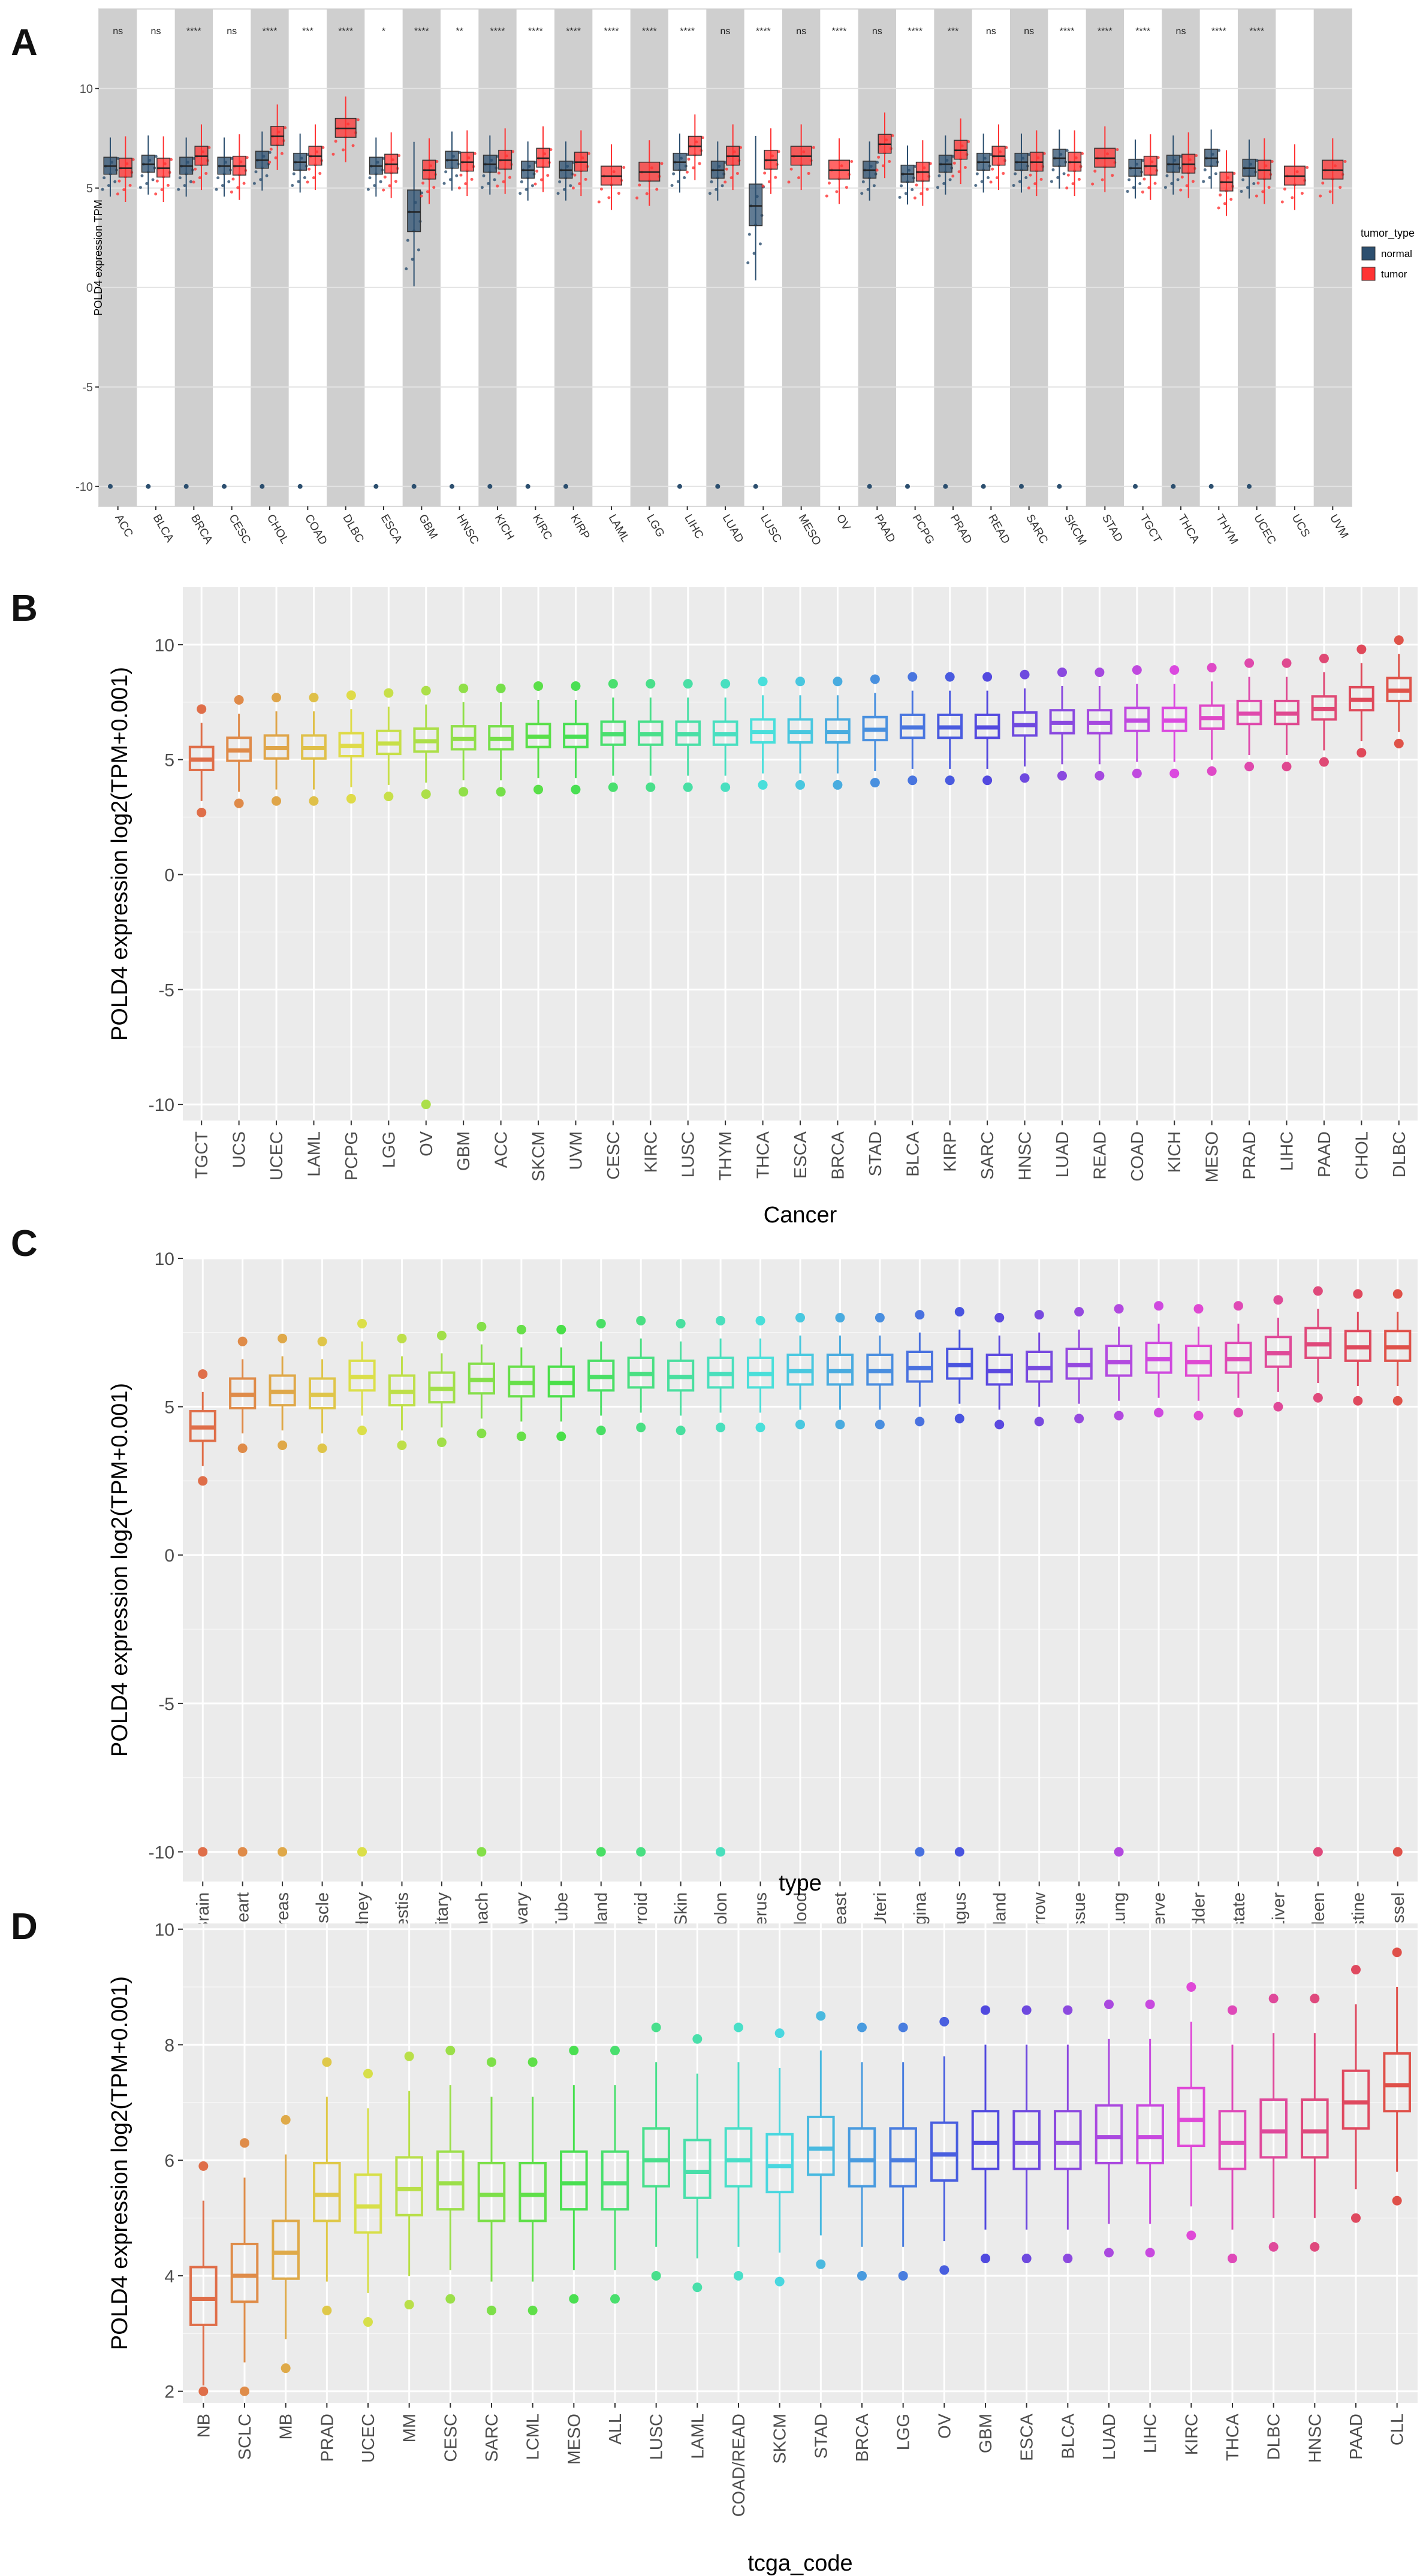  What do you see at coordinates (838, 733) in the screenshot?
I see `box-brca` at bounding box center [838, 733].